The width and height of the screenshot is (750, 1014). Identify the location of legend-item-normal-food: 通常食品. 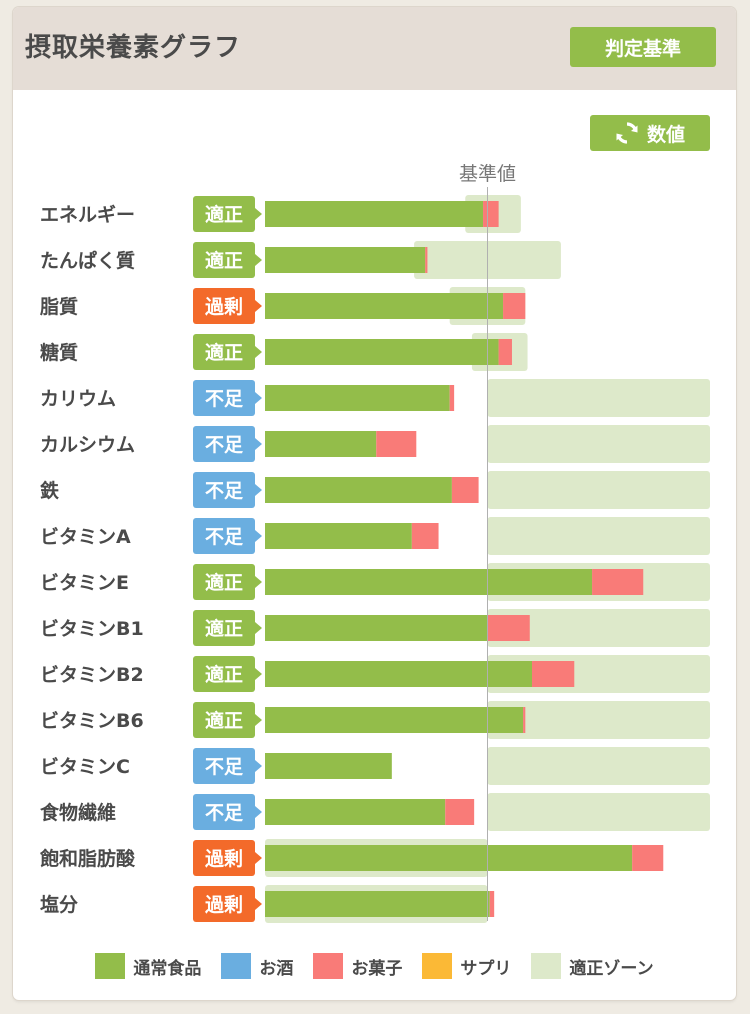
(148, 966).